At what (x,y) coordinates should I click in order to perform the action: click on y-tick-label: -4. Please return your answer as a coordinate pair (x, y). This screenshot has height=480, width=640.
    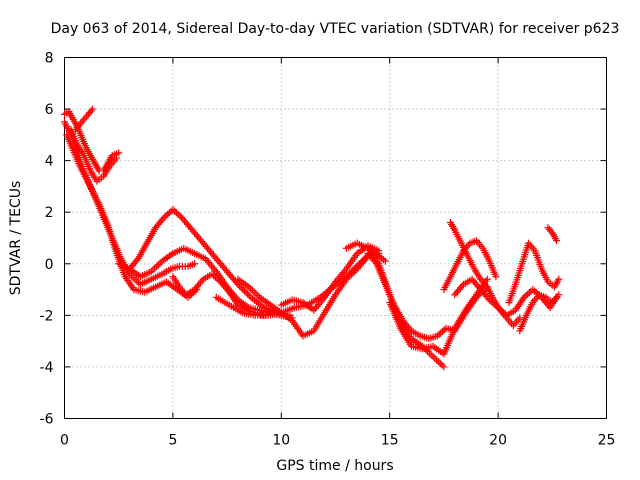
    Looking at the image, I should click on (47, 368).